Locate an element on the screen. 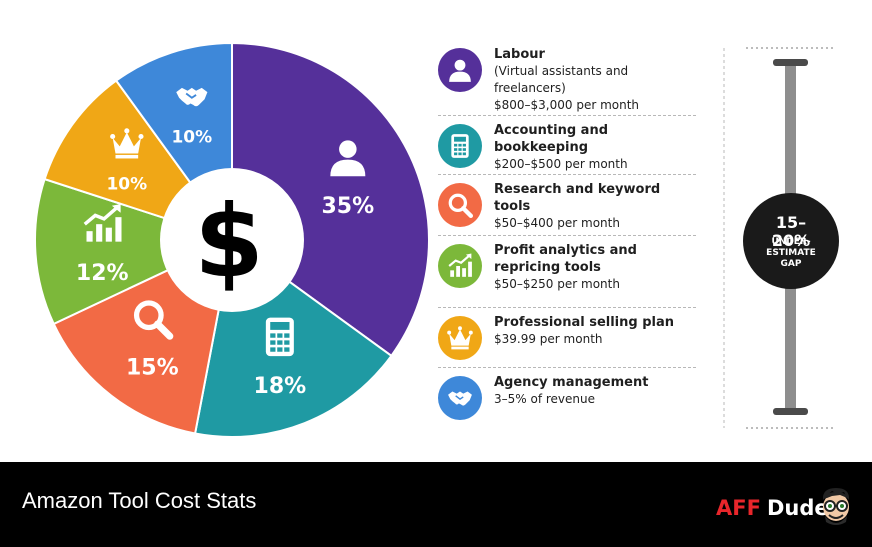  gauge-bottom-cap is located at coordinates (790, 411).